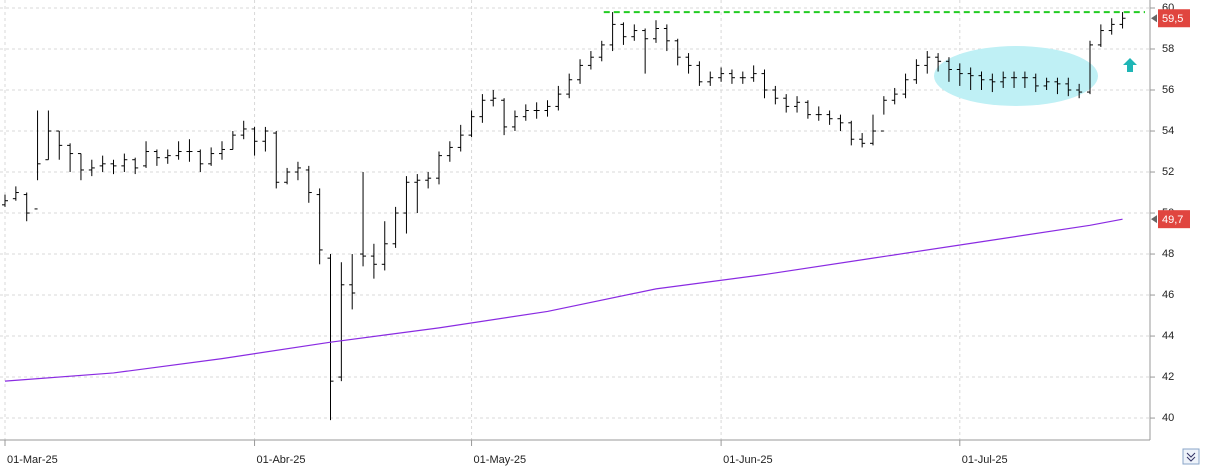 This screenshot has height=470, width=1205. I want to click on x-tick-label: 01-Abr-25, so click(281, 460).